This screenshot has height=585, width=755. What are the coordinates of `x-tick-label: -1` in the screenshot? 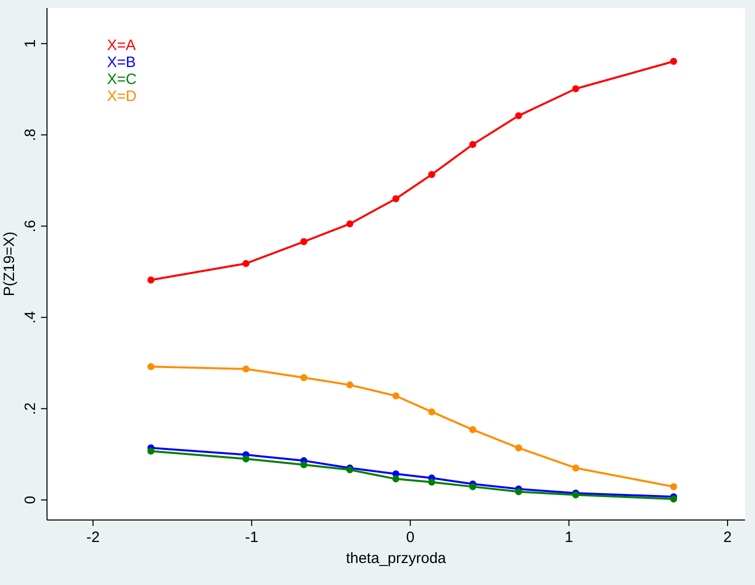 It's located at (251, 537).